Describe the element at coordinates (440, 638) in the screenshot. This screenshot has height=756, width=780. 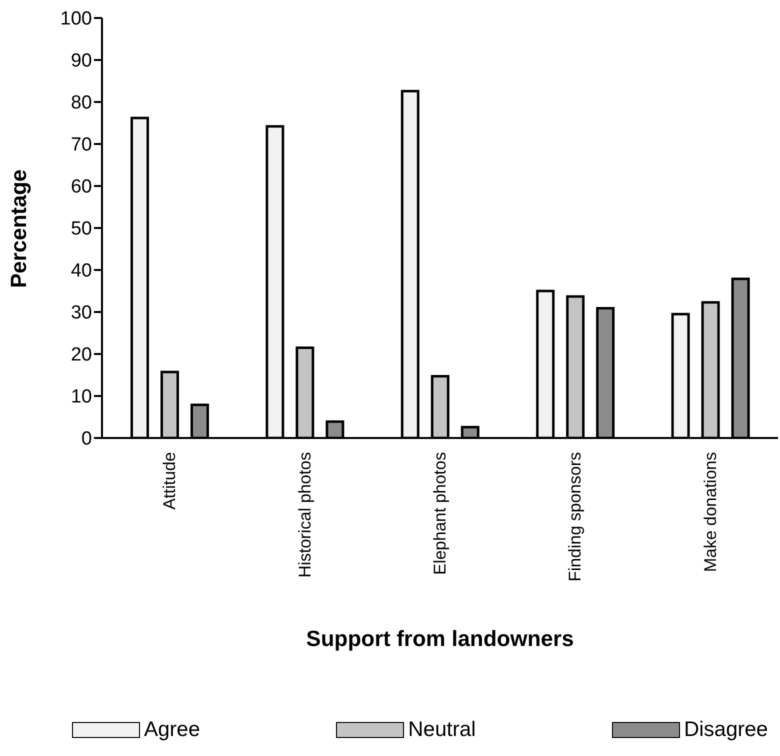
I see `x-axis-title: Support from landowners` at that location.